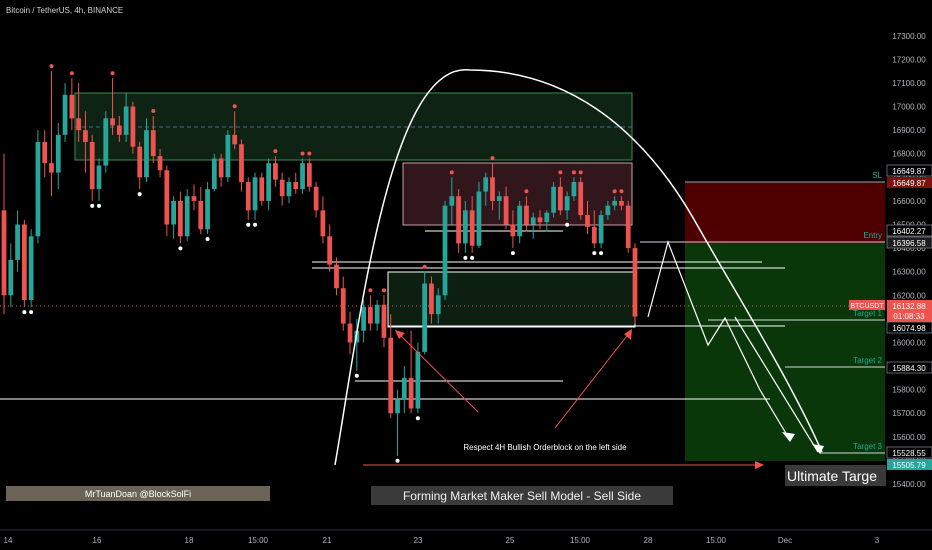 This screenshot has width=932, height=550. Describe the element at coordinates (64, 10) in the screenshot. I see `chart-title: Bitcoin / TetherUS, 4h, BINANCE` at that location.